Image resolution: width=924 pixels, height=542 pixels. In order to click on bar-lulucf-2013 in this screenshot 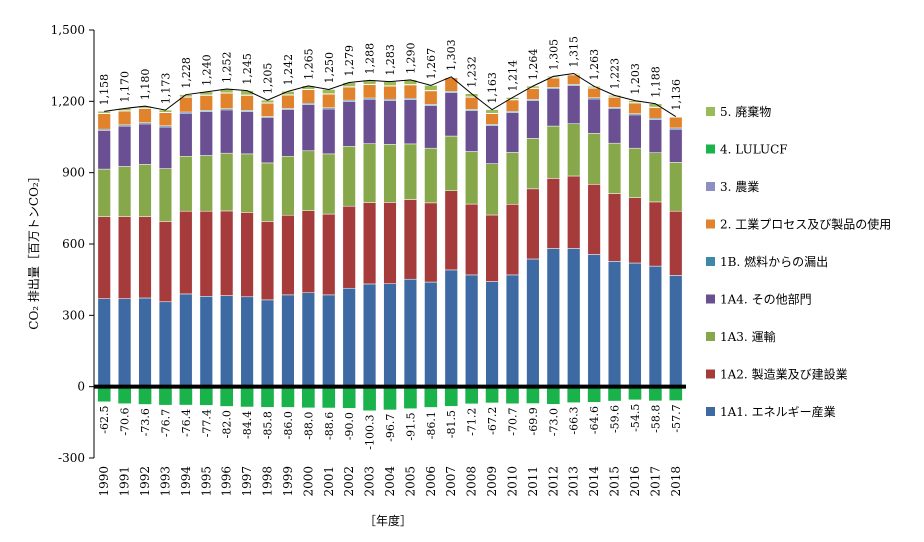, I will do `click(574, 394)`.